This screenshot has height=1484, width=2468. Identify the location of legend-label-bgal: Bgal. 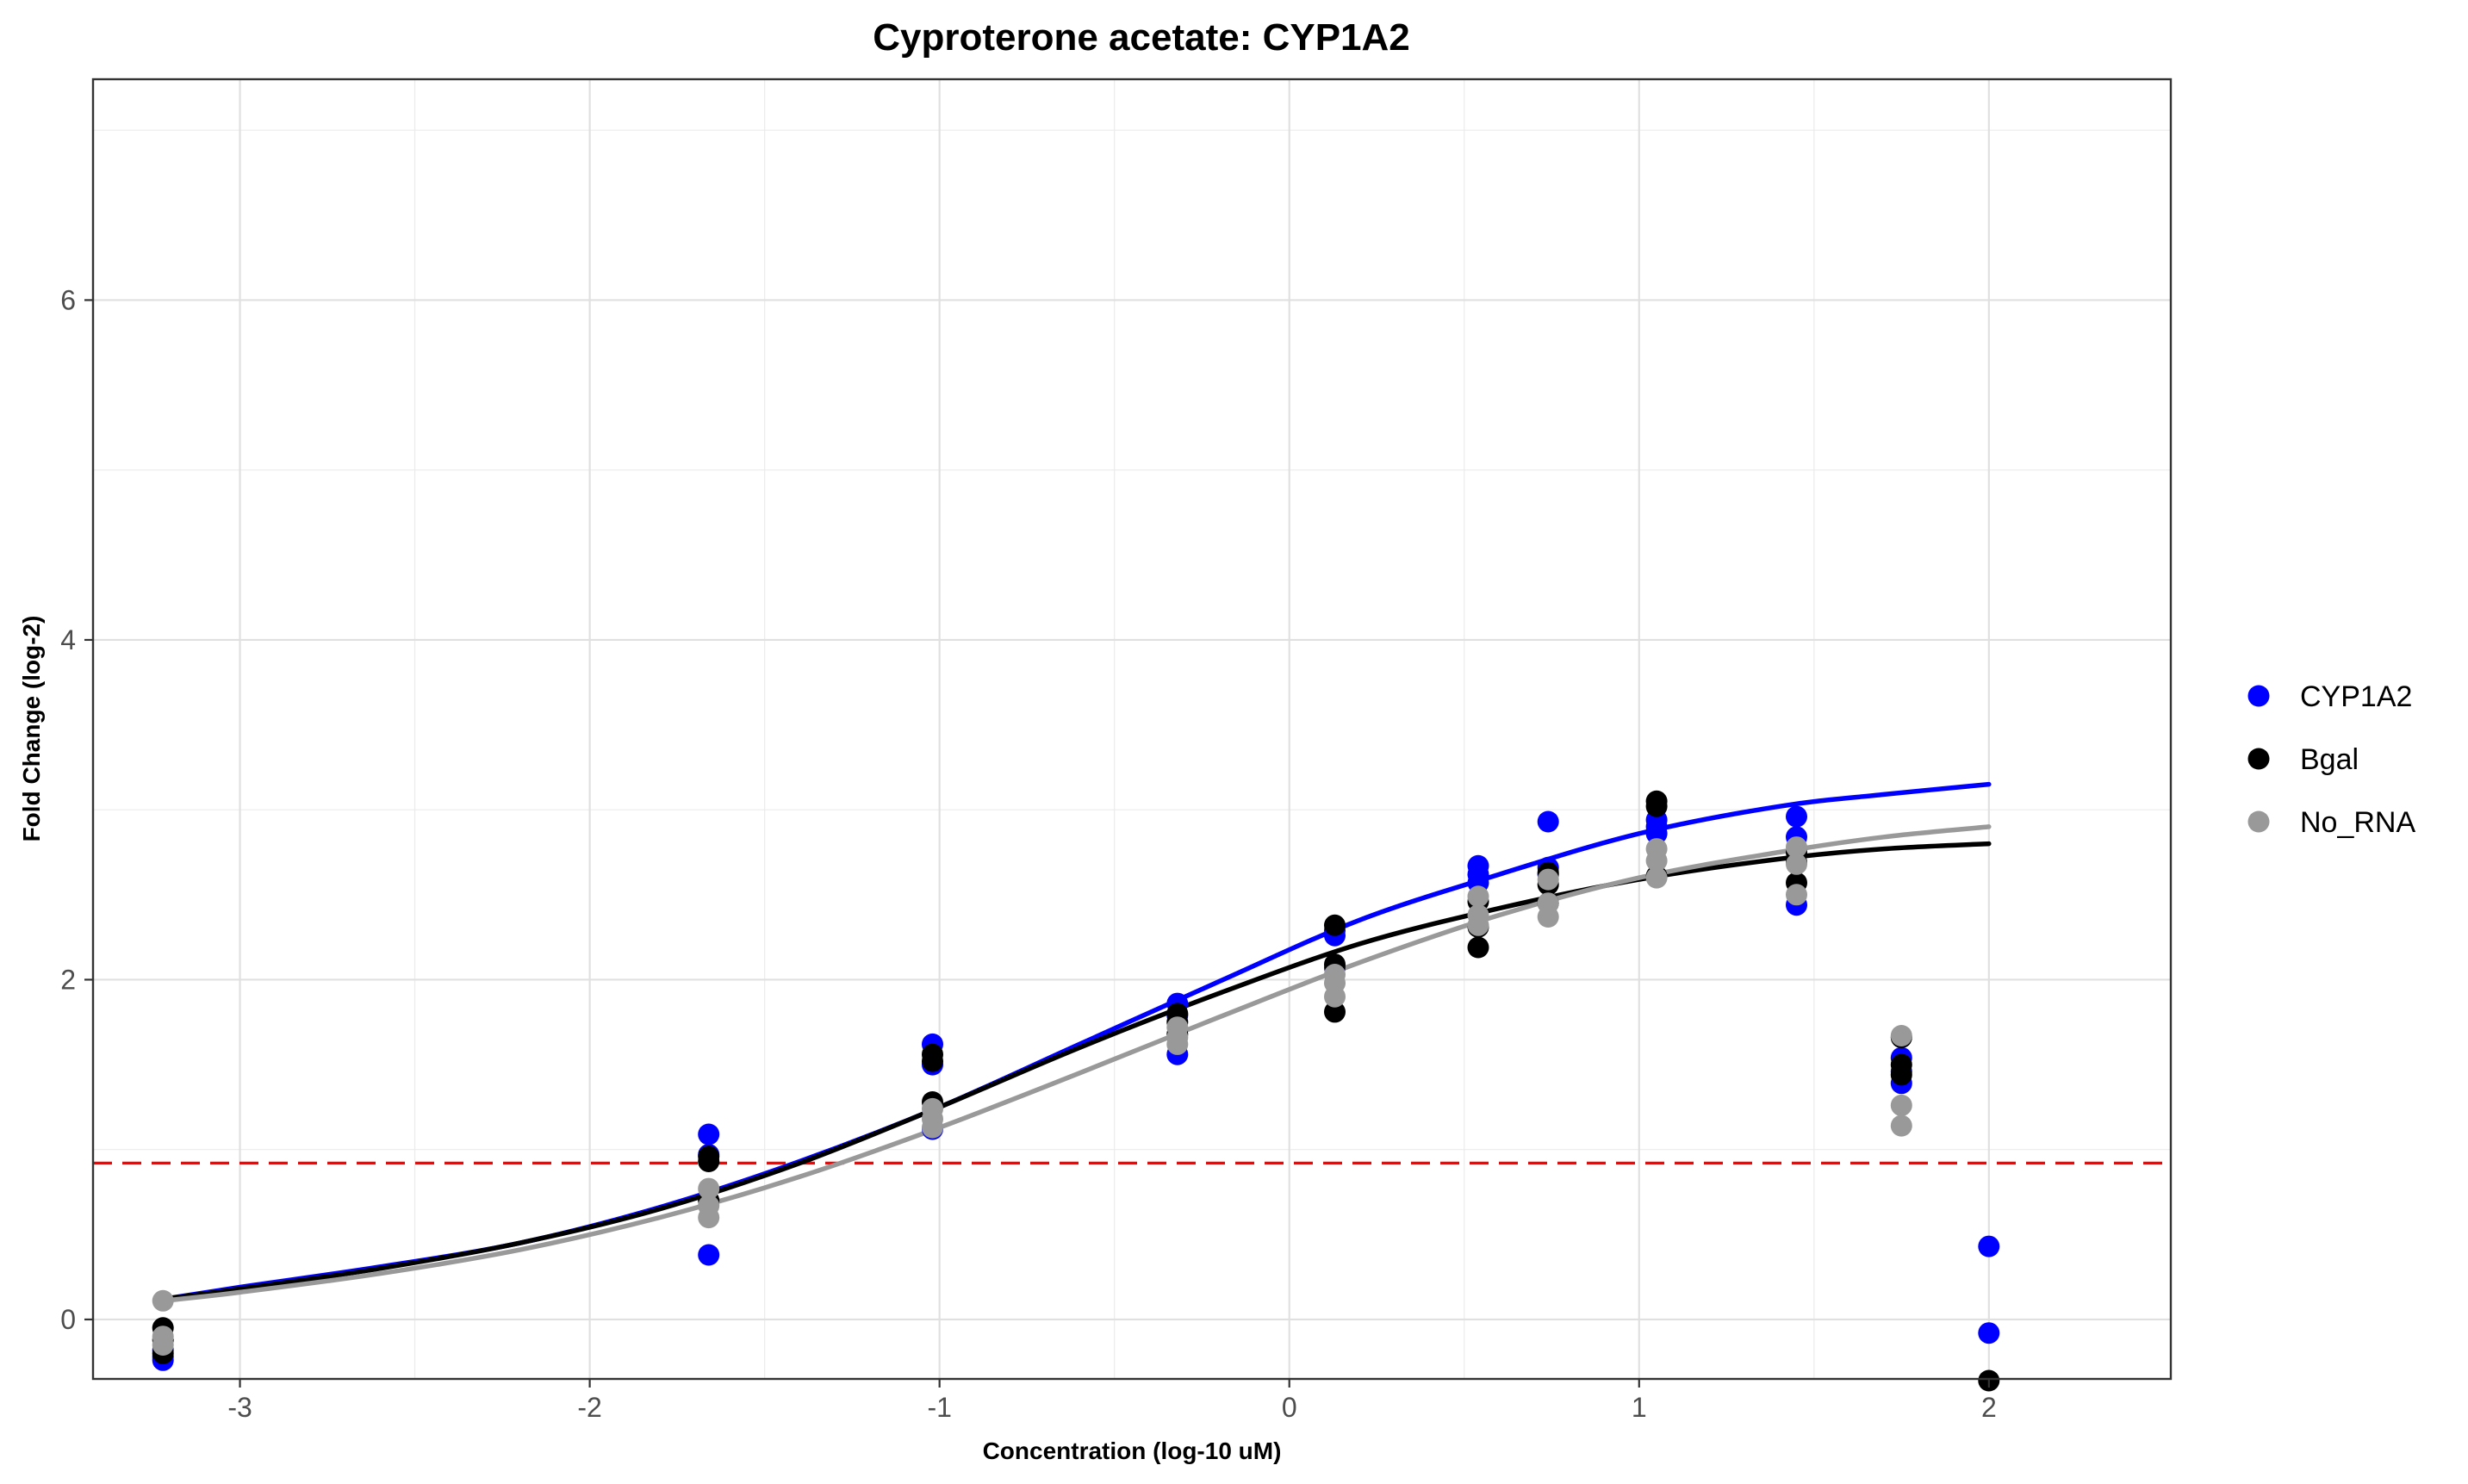
(2329, 759).